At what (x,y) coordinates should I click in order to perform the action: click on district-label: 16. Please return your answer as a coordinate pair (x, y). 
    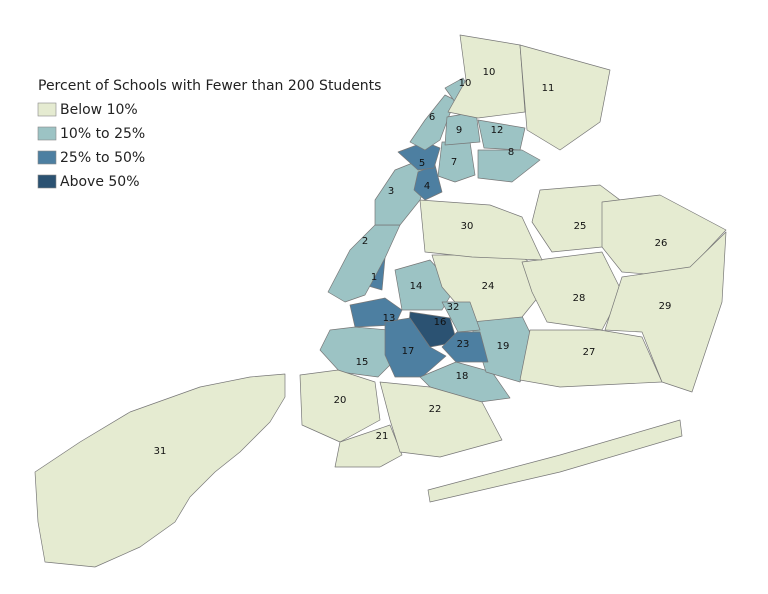
    Looking at the image, I should click on (440, 322).